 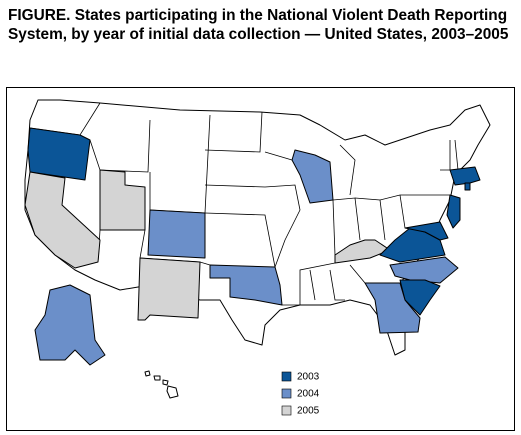 I want to click on state-oklahoma, so click(x=246, y=285).